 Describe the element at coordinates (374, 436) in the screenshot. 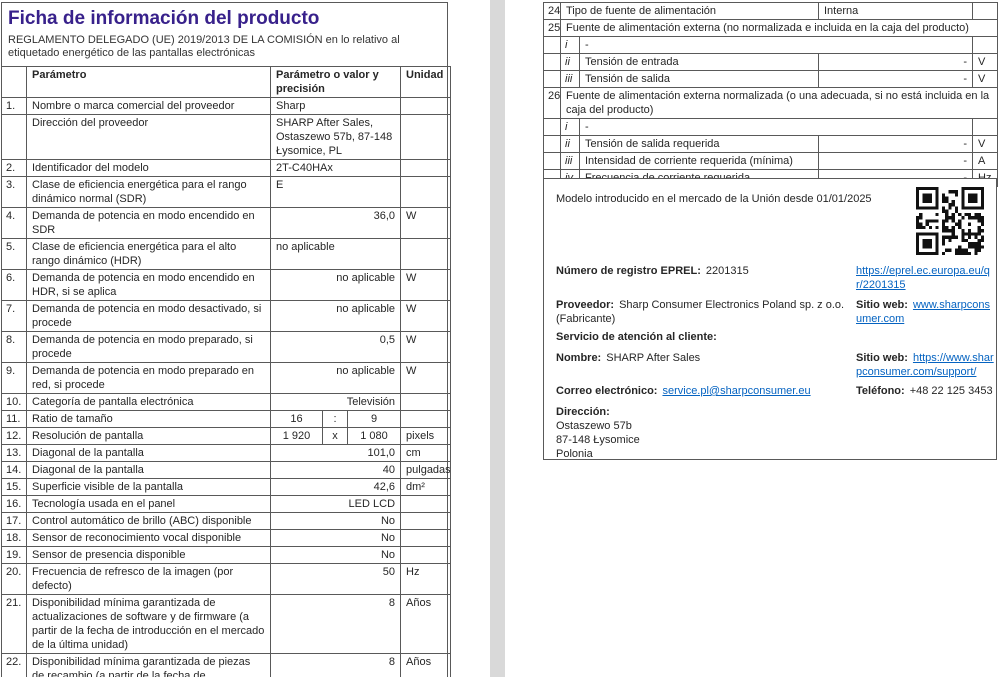

I see `param-value-part: 1 080` at that location.